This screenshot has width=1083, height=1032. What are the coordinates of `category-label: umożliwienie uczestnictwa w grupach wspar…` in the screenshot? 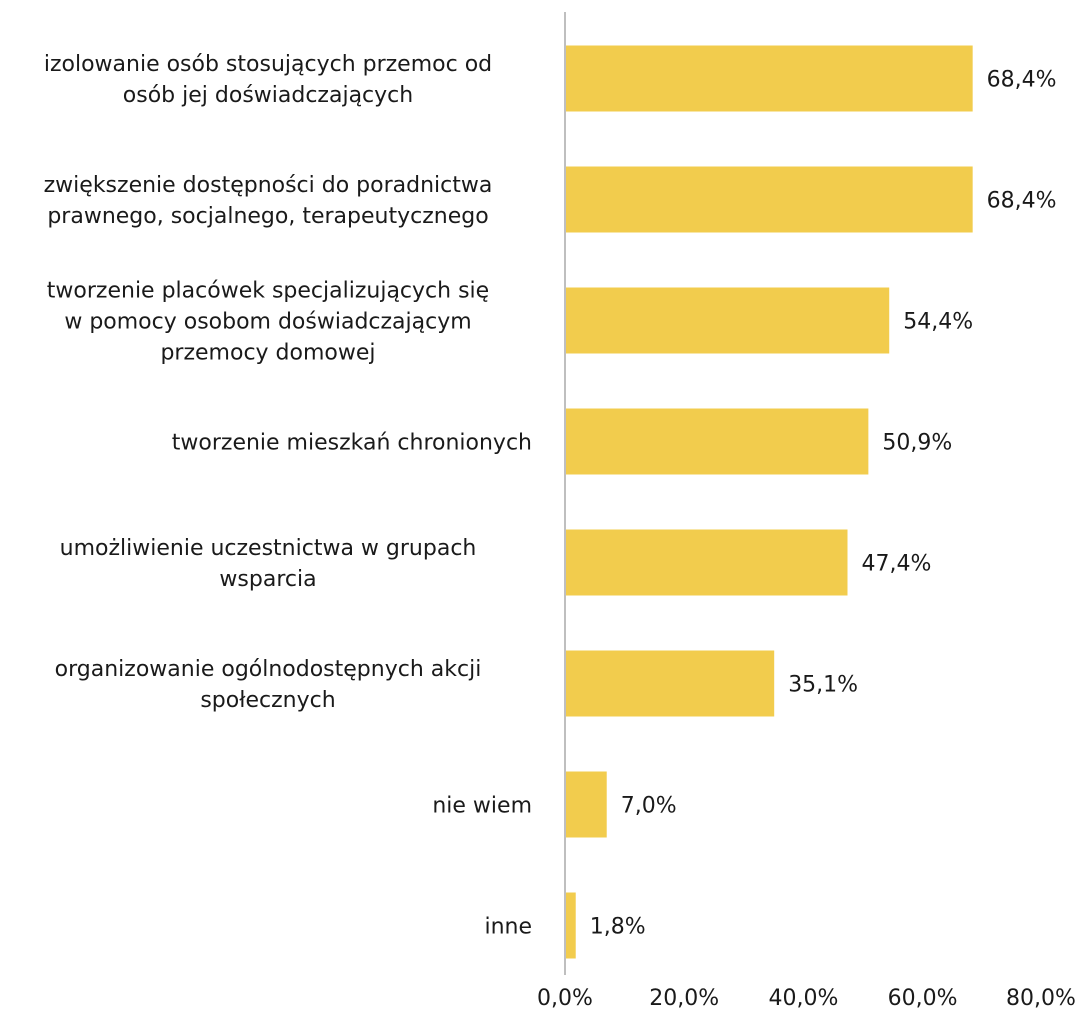 It's located at (268, 564).